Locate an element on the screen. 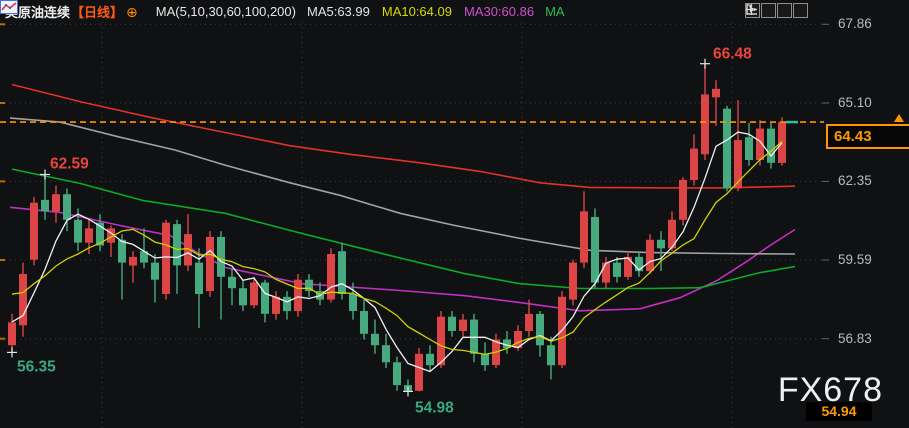  axis-scale-right-icon is located at coordinates (769, 10).